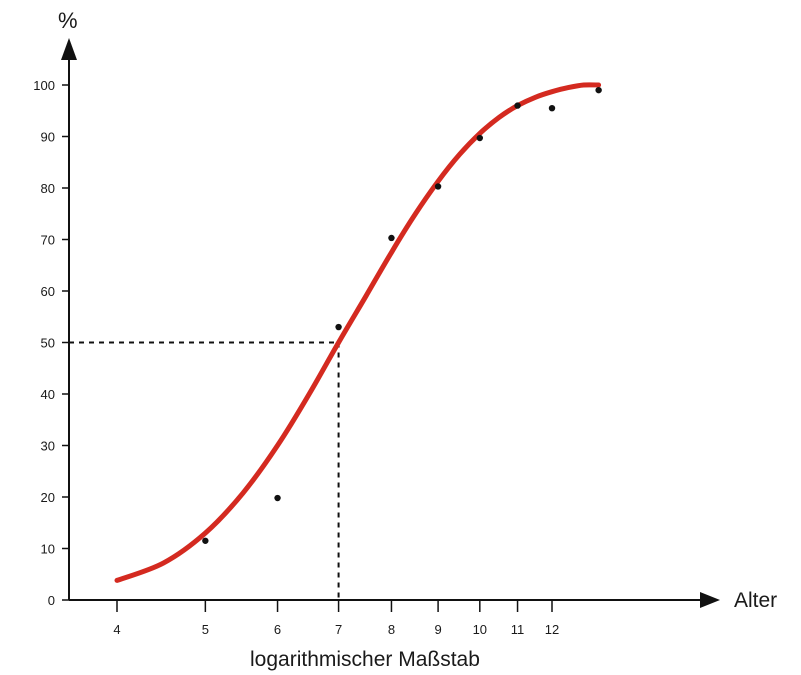 The image size is (801, 675). I want to click on y-tick-label-20: 20, so click(48, 497).